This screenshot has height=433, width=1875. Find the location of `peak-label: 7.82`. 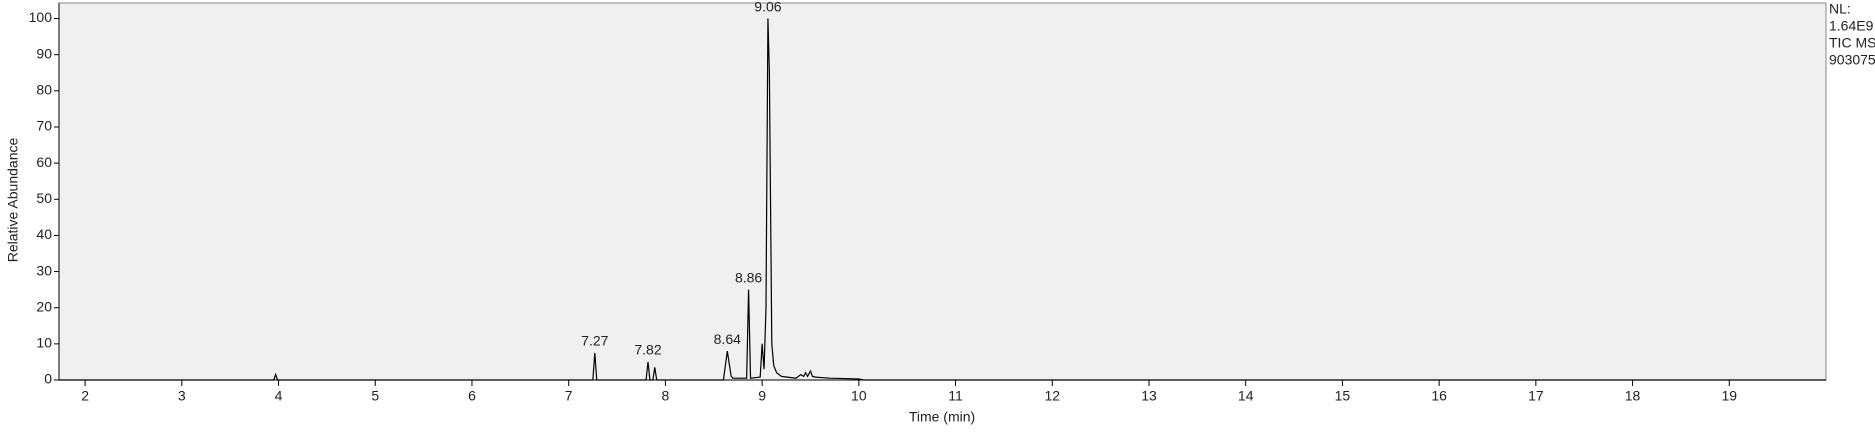

peak-label: 7.82 is located at coordinates (647, 350).